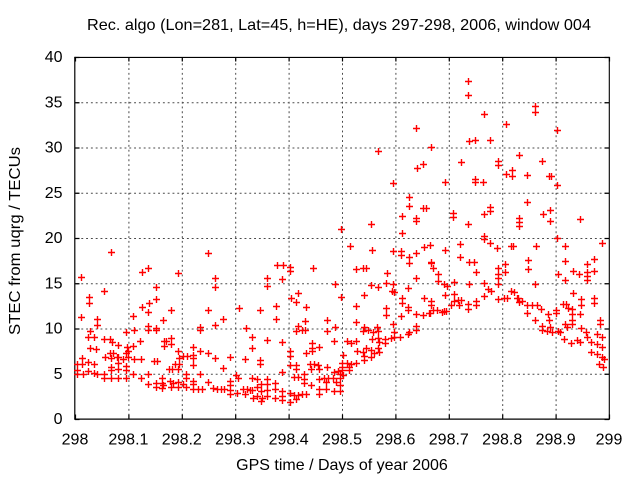 The height and width of the screenshot is (480, 640). I want to click on svg-text: 0, so click(58, 419).